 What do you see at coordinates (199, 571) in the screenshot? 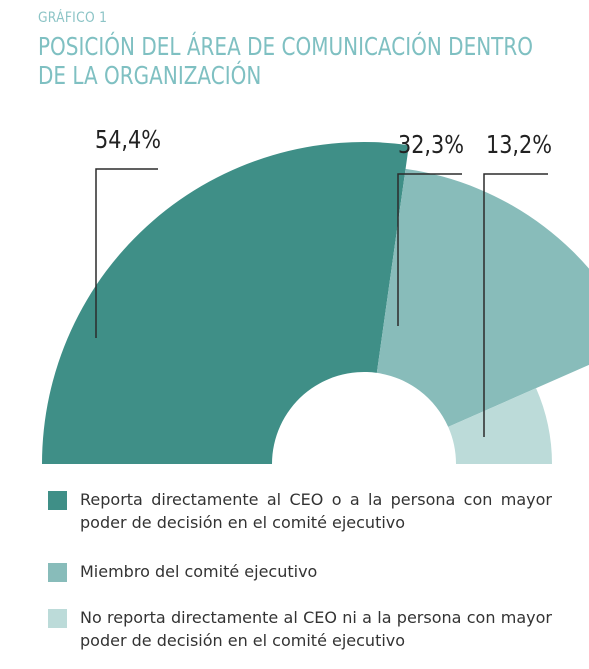
I see `legend-label: Miembro del comité ejecutivo` at bounding box center [199, 571].